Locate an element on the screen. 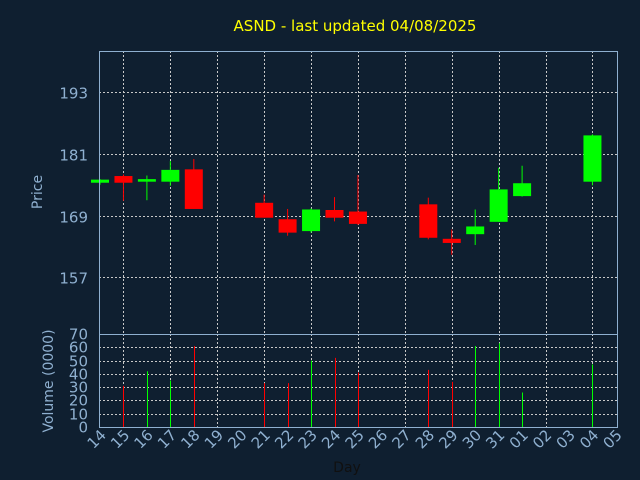 The height and width of the screenshot is (480, 640). volume-tick-label: 40 is located at coordinates (78, 375).